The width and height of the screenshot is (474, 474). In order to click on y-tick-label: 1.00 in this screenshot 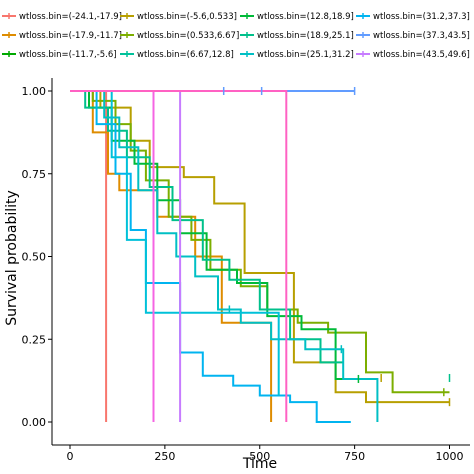, I will do `click(34, 91)`.